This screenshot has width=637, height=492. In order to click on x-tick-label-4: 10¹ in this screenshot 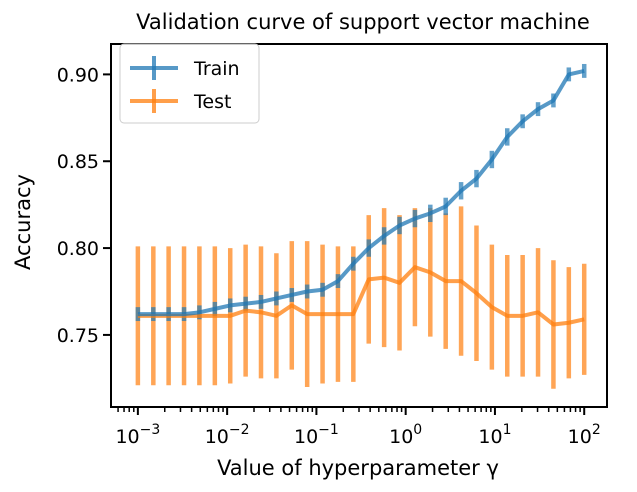, I will do `click(494, 435)`.